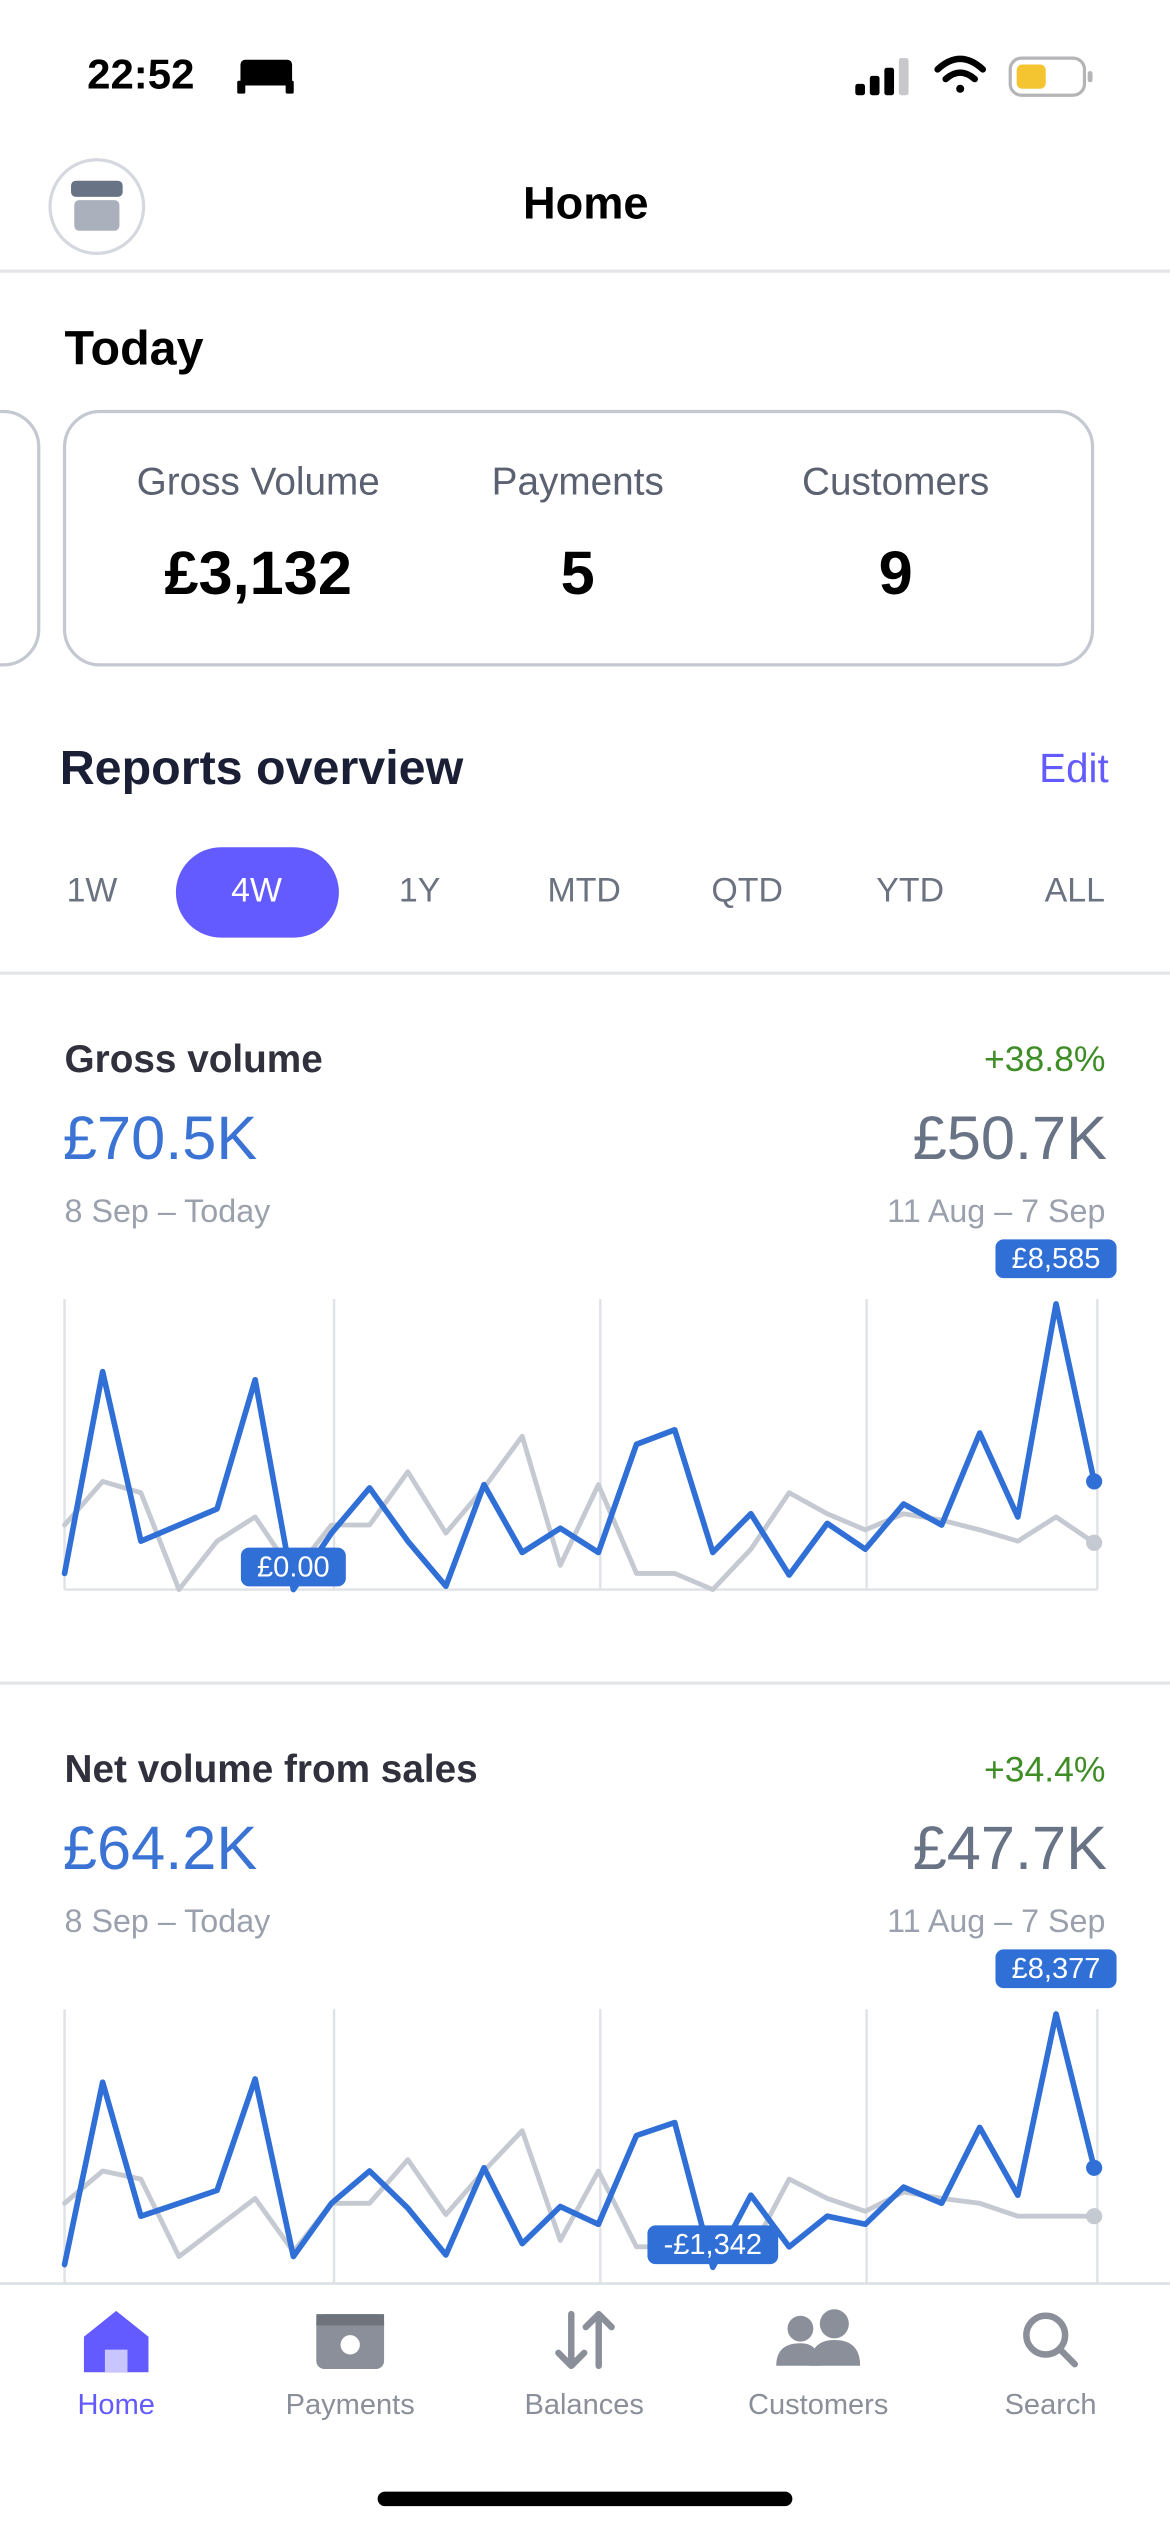 This screenshot has width=1170, height=2532. I want to click on sleep-icon, so click(265, 76).